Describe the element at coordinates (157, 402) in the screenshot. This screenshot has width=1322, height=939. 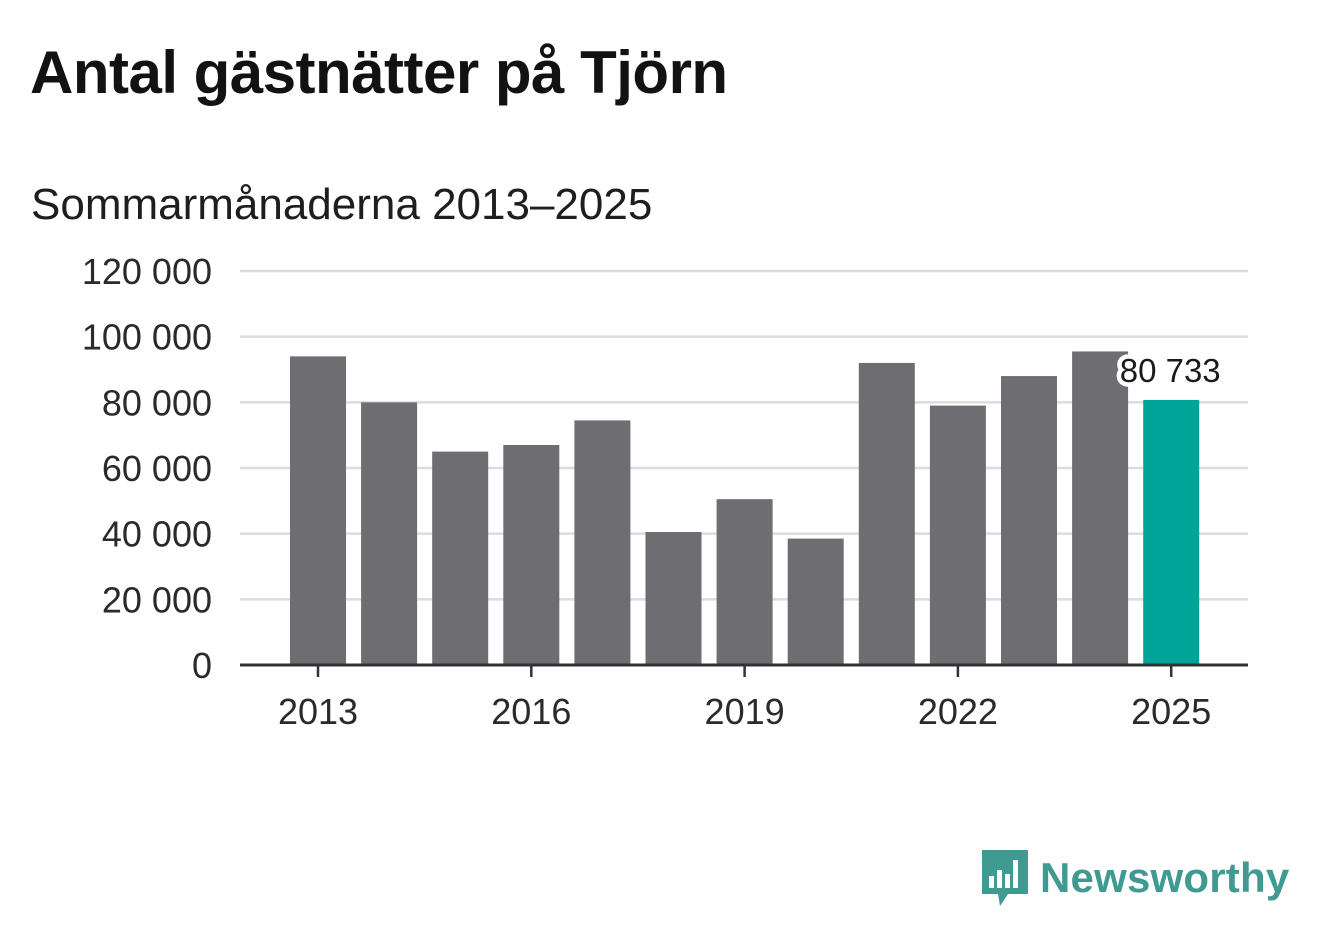
I see `y-tick-label: 80 000` at that location.